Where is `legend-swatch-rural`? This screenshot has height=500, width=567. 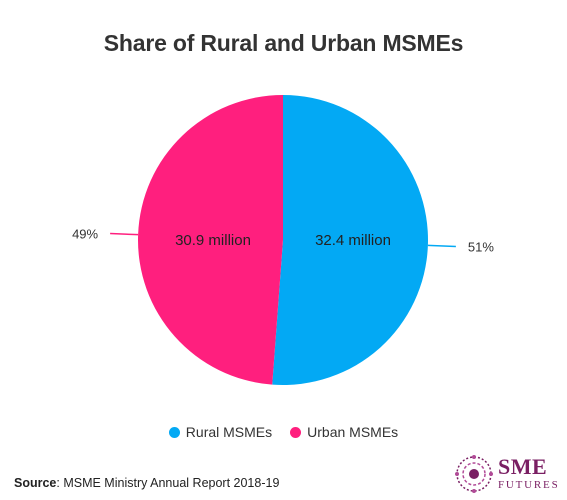
legend-swatch-rural is located at coordinates (174, 432).